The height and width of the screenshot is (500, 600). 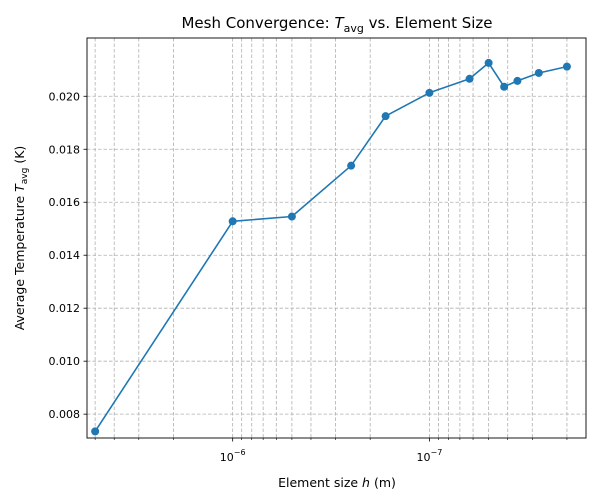 I want to click on chart-title: Mesh Convergence: Tavg vs. Element Size, so click(x=336, y=24).